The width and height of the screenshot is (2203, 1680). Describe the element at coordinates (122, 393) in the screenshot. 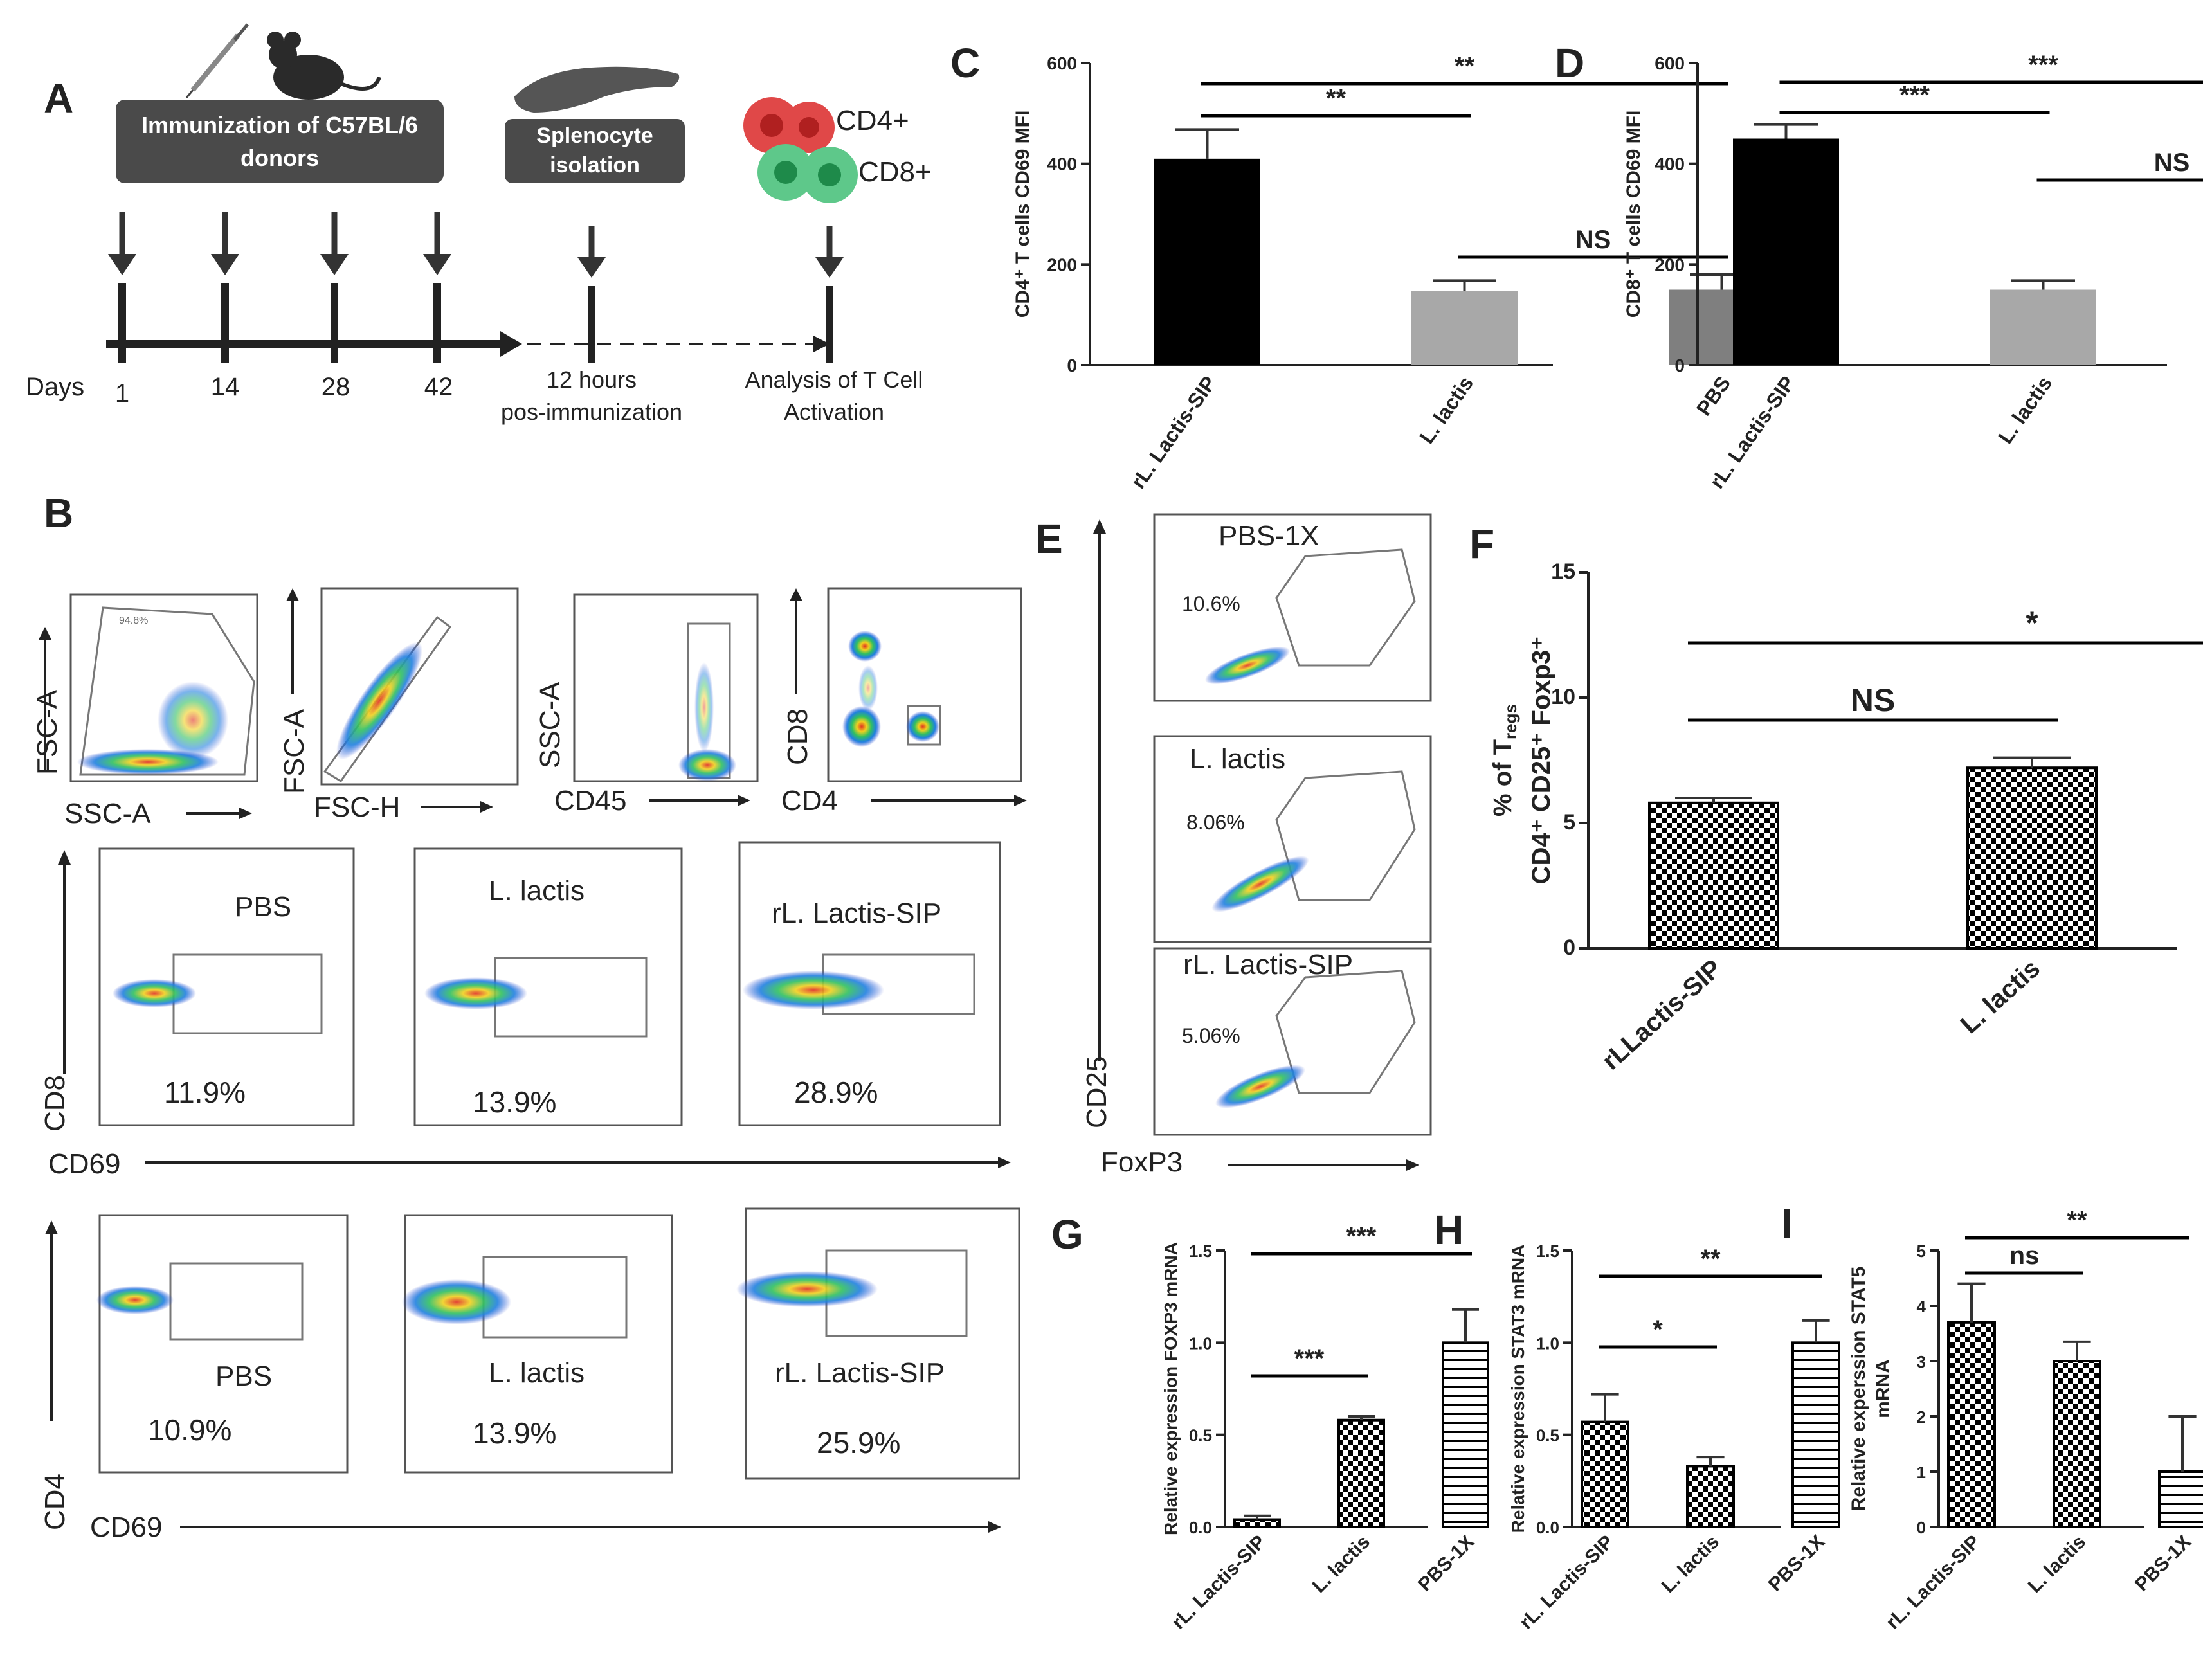

I see `day-1: 1` at that location.